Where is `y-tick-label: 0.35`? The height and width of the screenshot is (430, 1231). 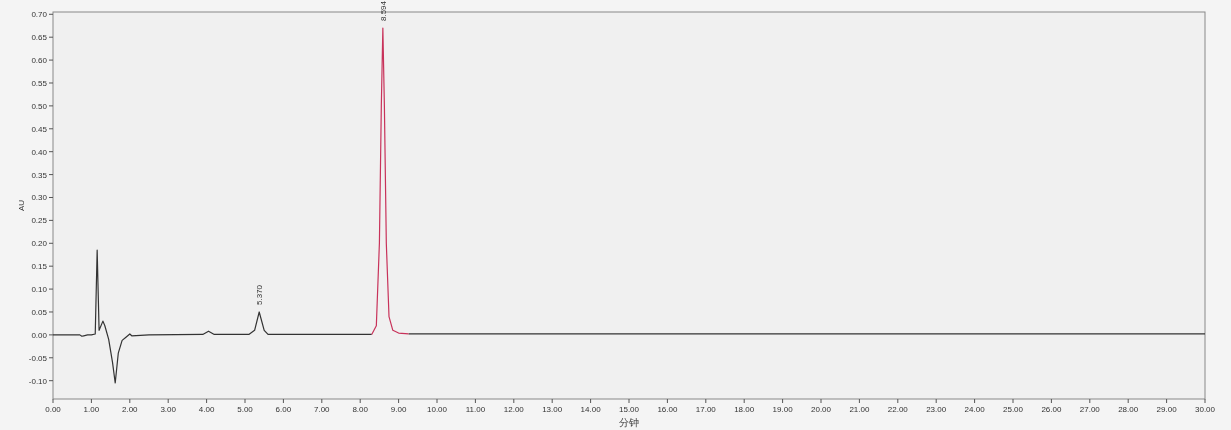
y-tick-label: 0.35 is located at coordinates (39, 175).